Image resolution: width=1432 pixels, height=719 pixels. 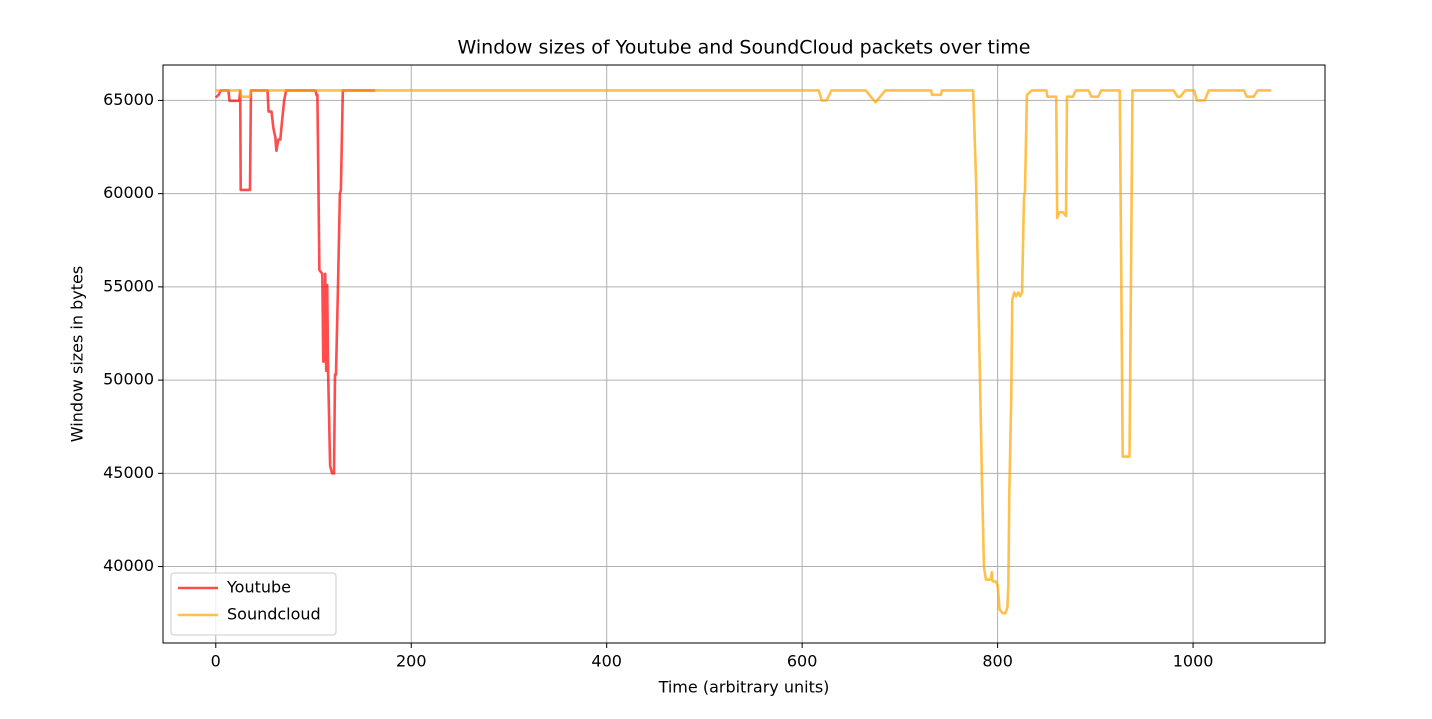 What do you see at coordinates (128, 379) in the screenshot?
I see `y-tick-label: 50000` at bounding box center [128, 379].